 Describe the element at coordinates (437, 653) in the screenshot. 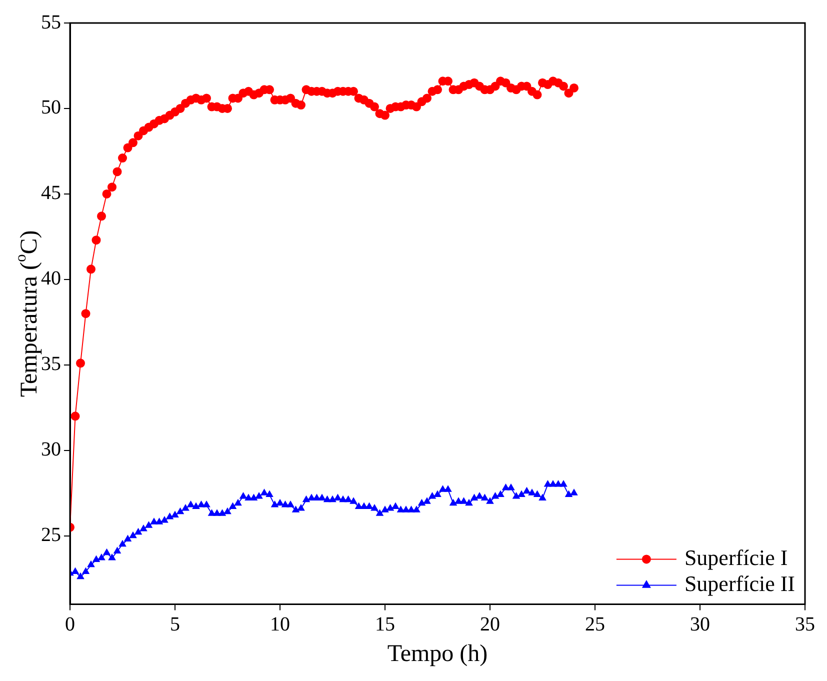

I see `x-axis-title: Tempo (h)` at that location.